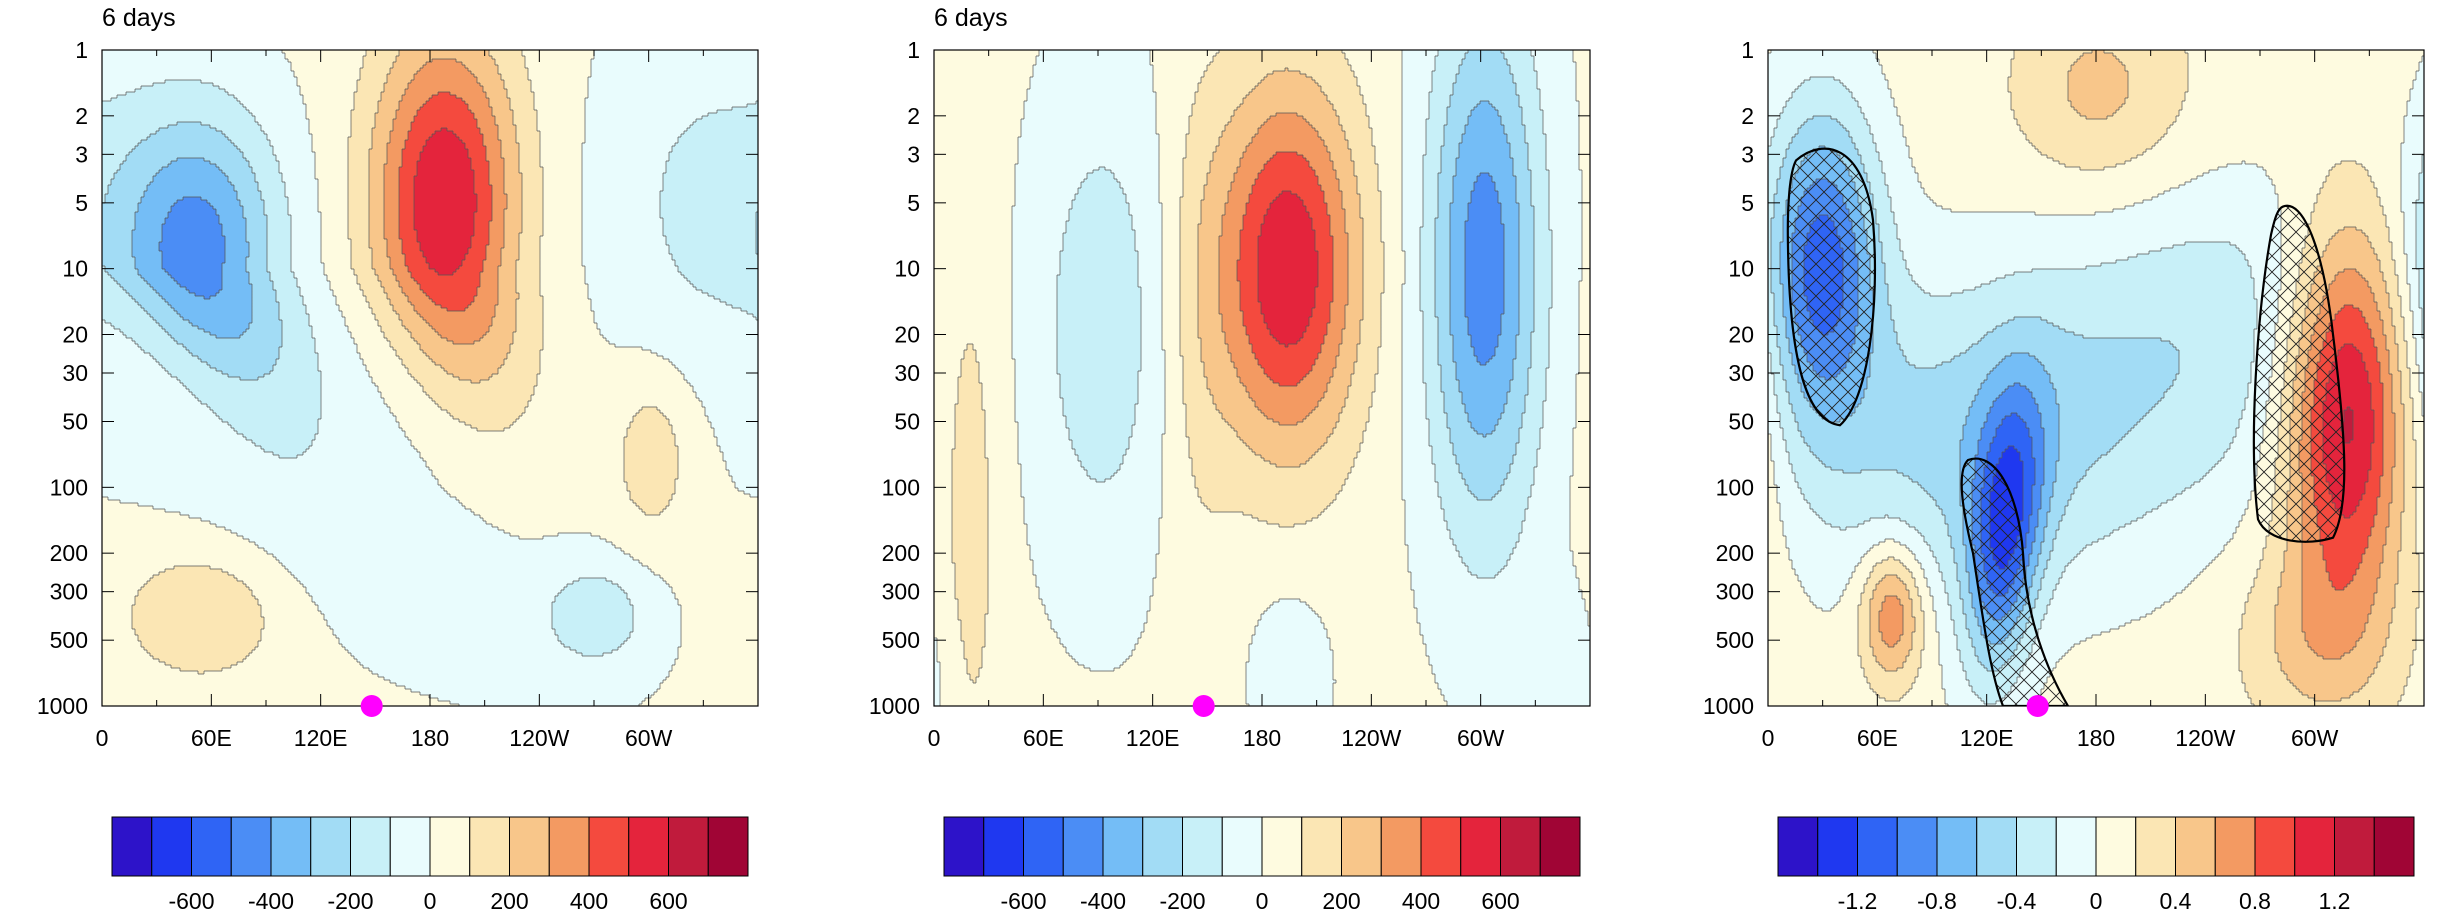 Image resolution: width=2444 pixels, height=917 pixels. What do you see at coordinates (1937, 901) in the screenshot?
I see `colorbar-tick-label: -0.8` at bounding box center [1937, 901].